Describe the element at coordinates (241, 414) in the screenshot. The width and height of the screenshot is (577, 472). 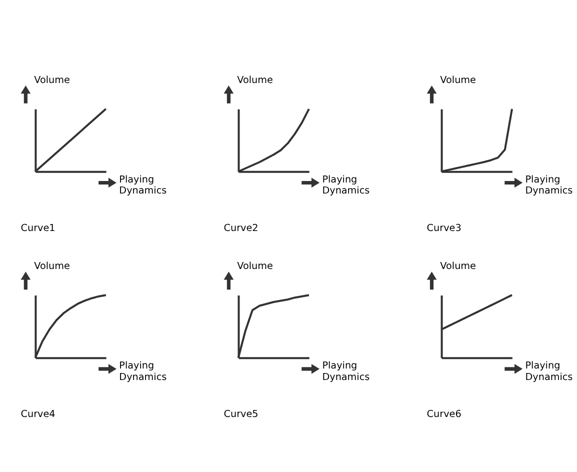
I see `text: Curve5` at that location.